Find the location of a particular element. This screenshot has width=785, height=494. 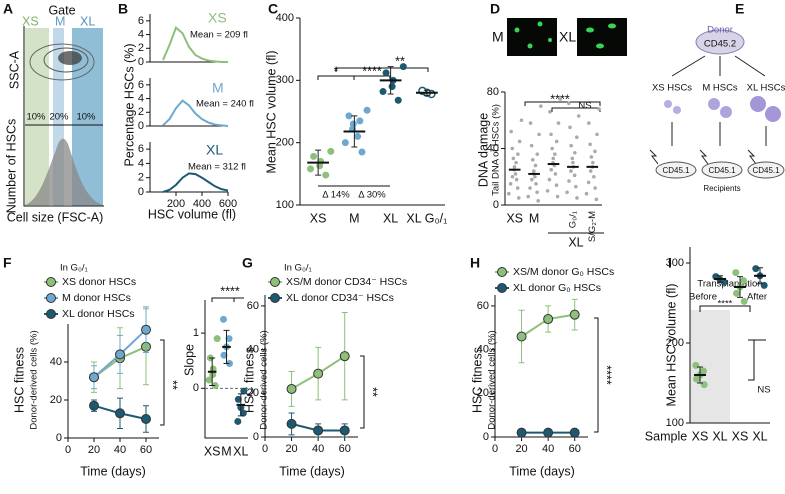

gate-label: M is located at coordinates (60, 21).